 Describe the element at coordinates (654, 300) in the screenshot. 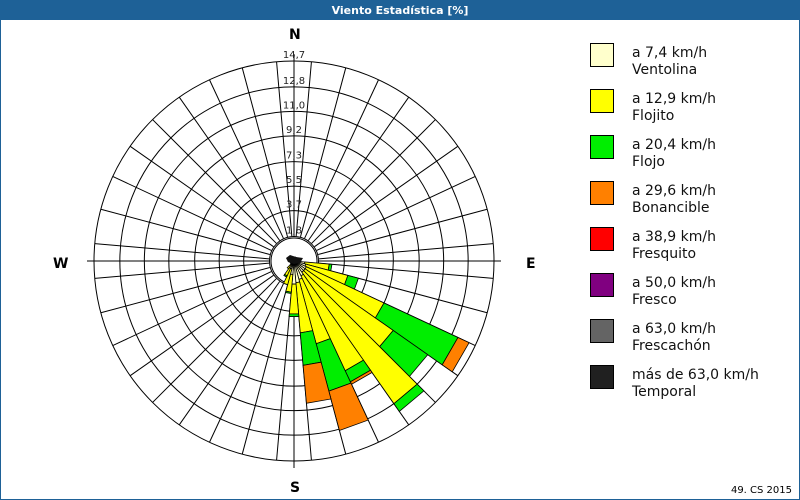

I see `legend-name: Fresco` at that location.